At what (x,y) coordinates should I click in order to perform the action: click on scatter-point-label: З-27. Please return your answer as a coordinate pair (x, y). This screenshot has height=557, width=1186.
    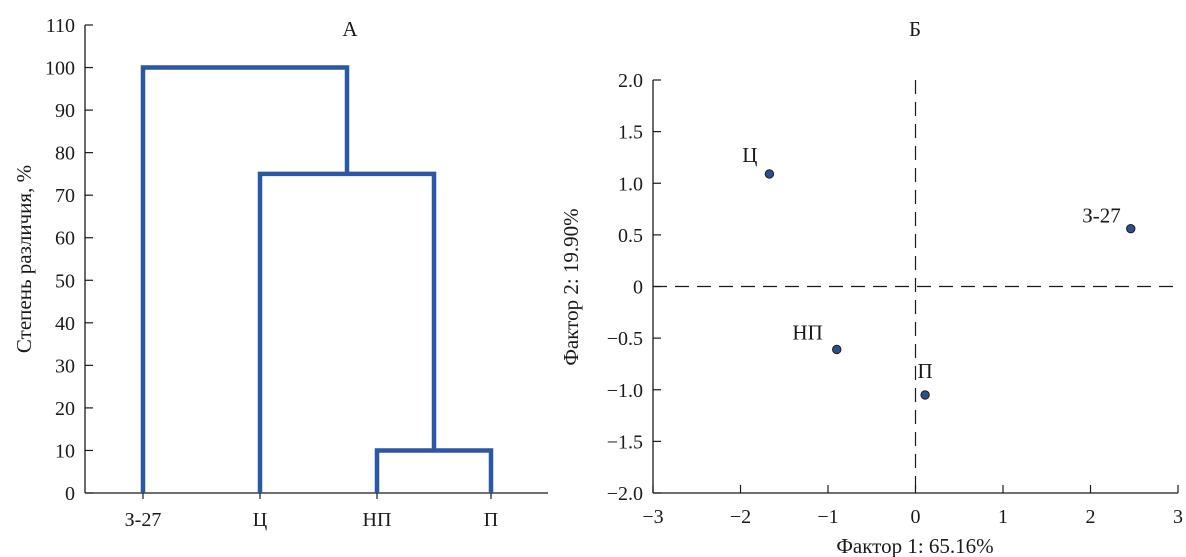
    Looking at the image, I should click on (1101, 216).